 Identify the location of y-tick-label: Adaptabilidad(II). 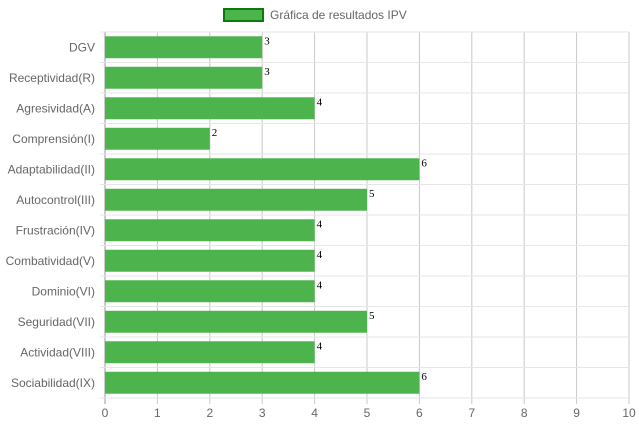
(51, 169).